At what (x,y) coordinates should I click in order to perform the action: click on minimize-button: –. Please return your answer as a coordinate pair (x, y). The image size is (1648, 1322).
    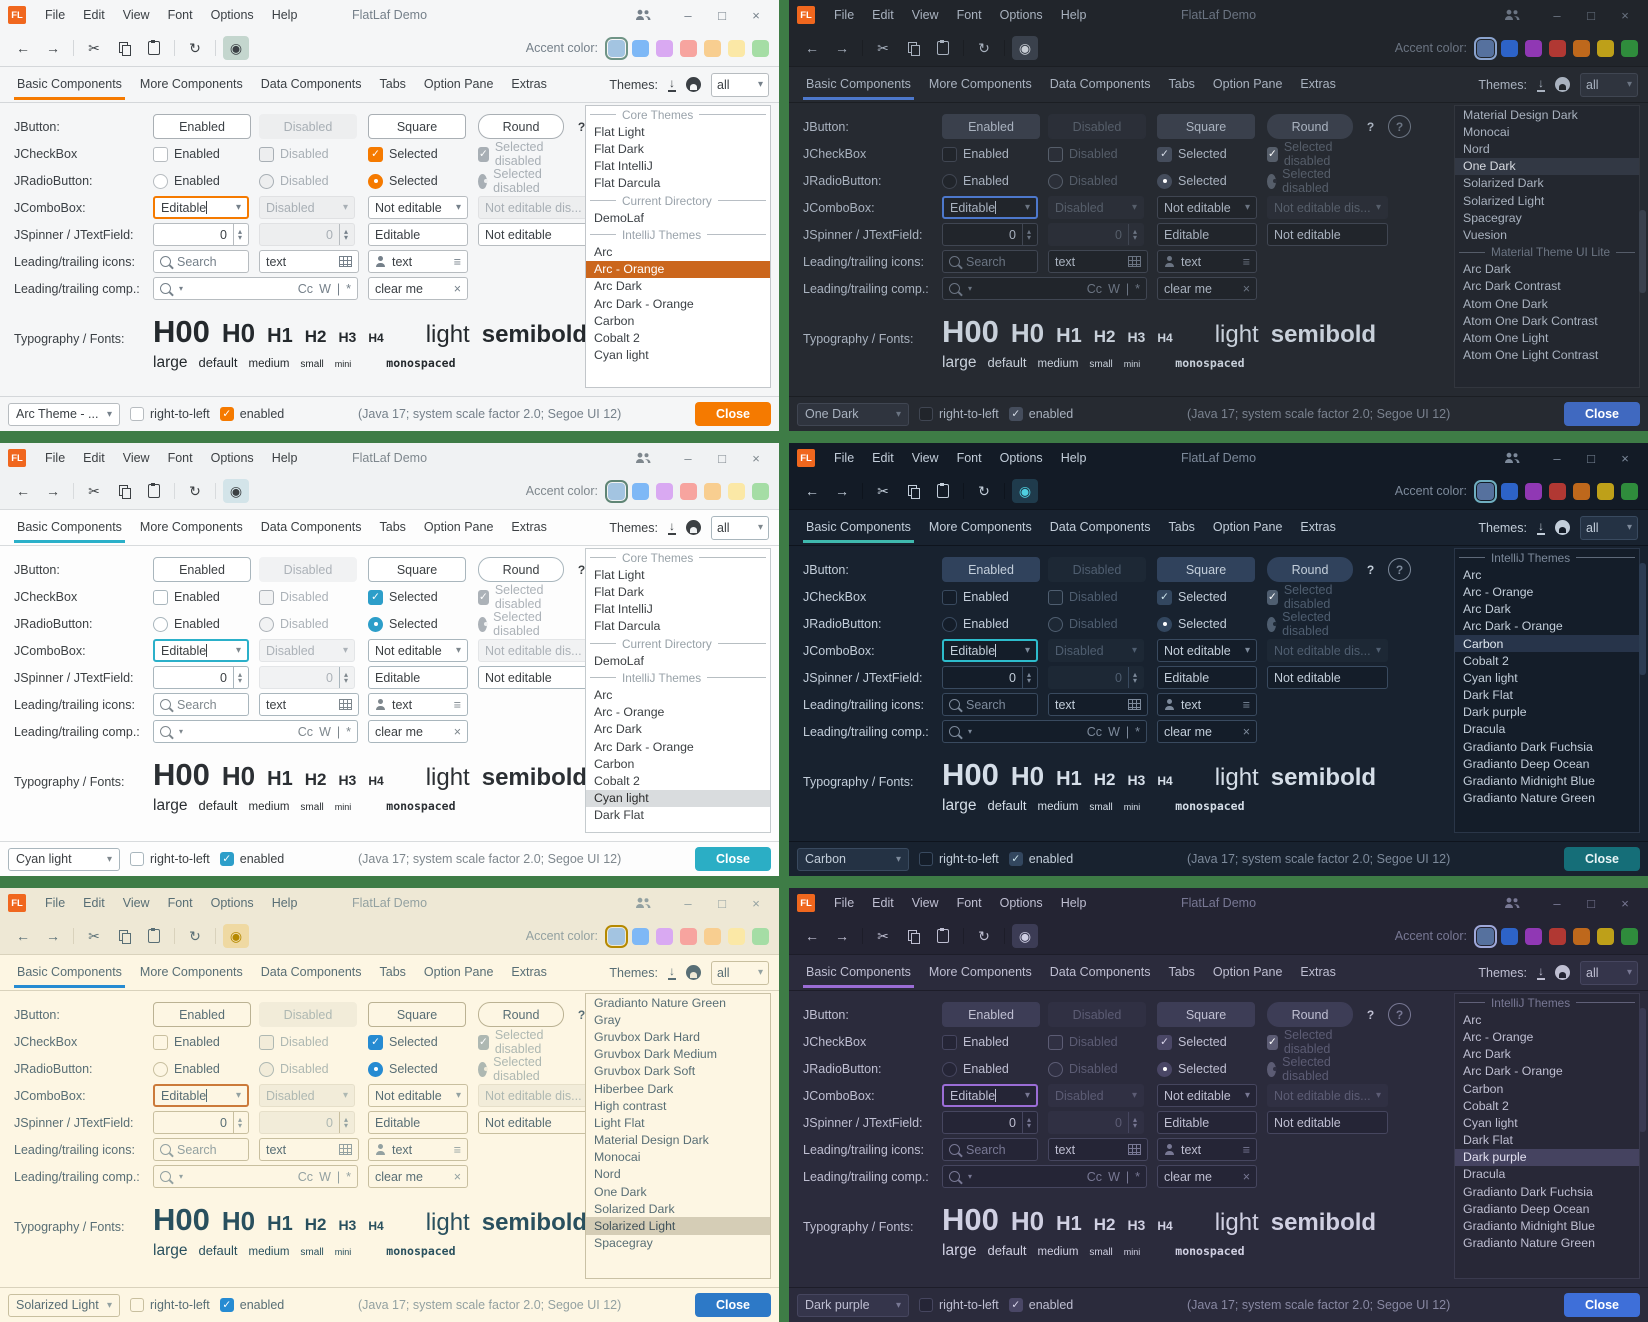
    Looking at the image, I should click on (688, 903).